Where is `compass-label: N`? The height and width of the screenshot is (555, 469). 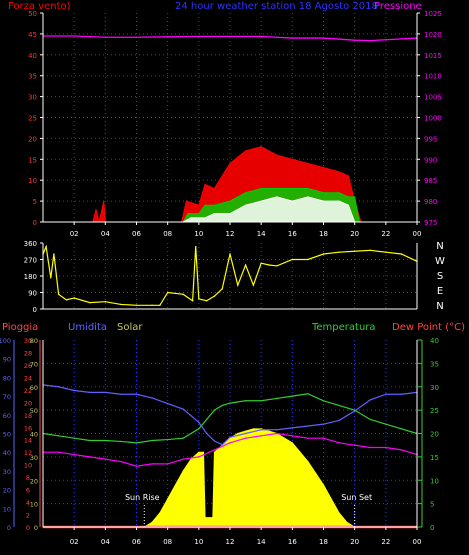
compass-label: N is located at coordinates (439, 306).